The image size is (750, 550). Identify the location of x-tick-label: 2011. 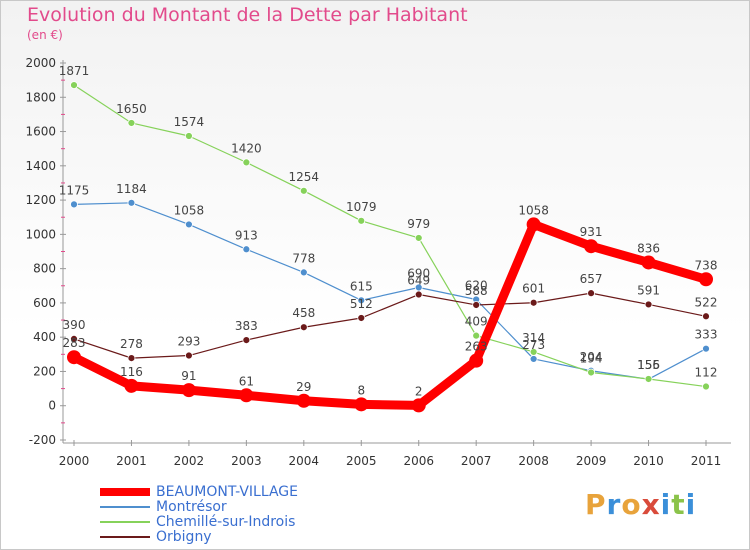
(706, 461).